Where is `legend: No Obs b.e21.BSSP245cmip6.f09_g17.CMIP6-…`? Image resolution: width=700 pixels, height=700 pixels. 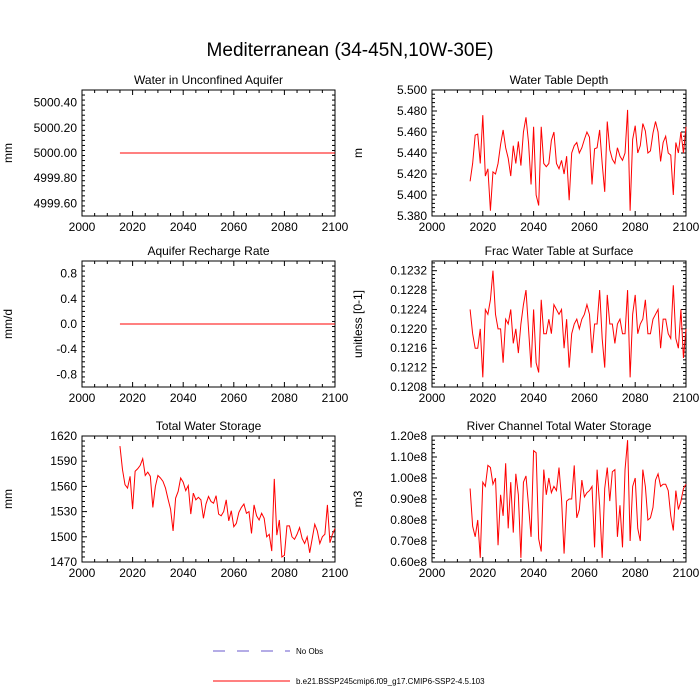 legend: No Obs b.e21.BSSP245cmip6.f09_g17.CMIP6-… is located at coordinates (349, 666).